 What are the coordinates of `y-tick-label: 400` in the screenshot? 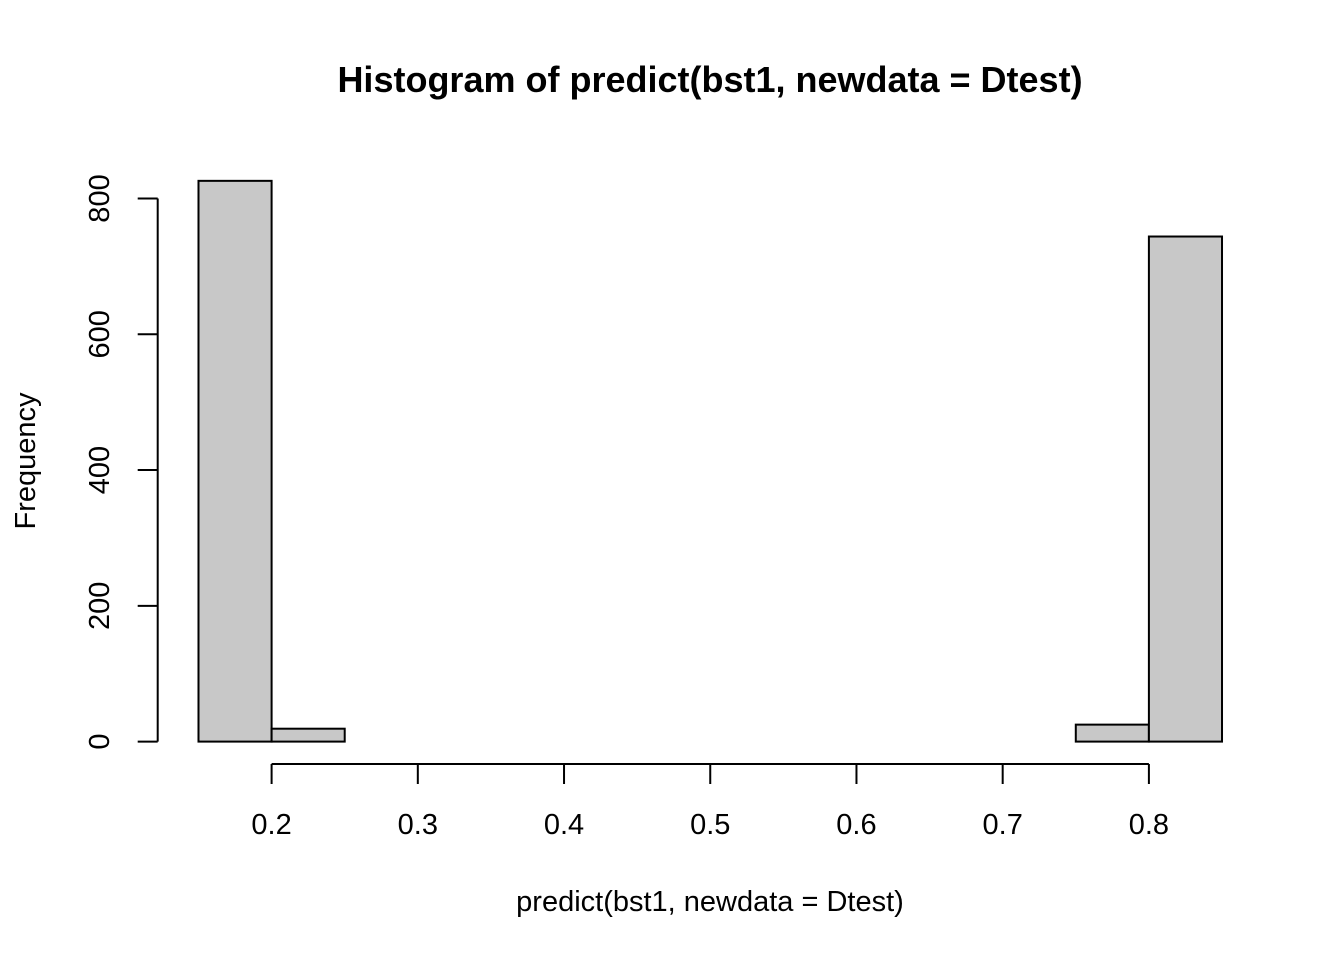 It's located at (100, 470).